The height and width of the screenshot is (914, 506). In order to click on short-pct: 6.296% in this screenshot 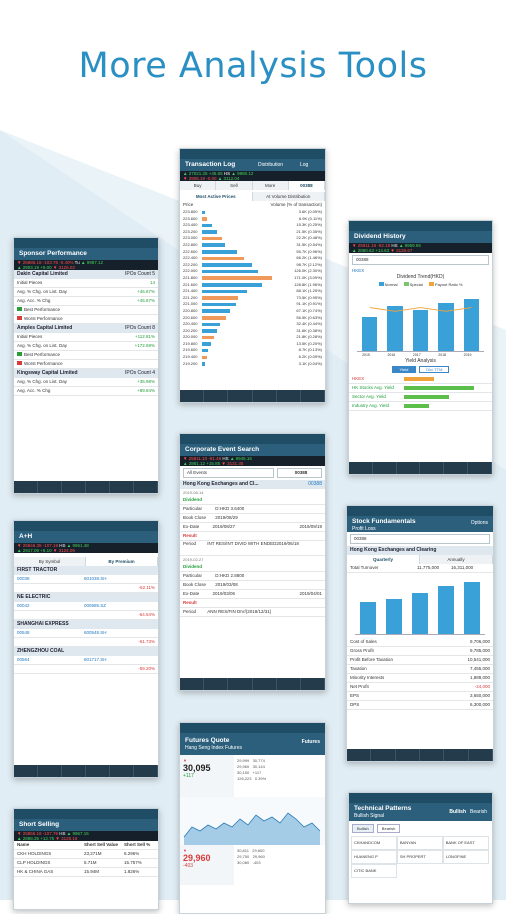, I will do `click(132, 853)`.